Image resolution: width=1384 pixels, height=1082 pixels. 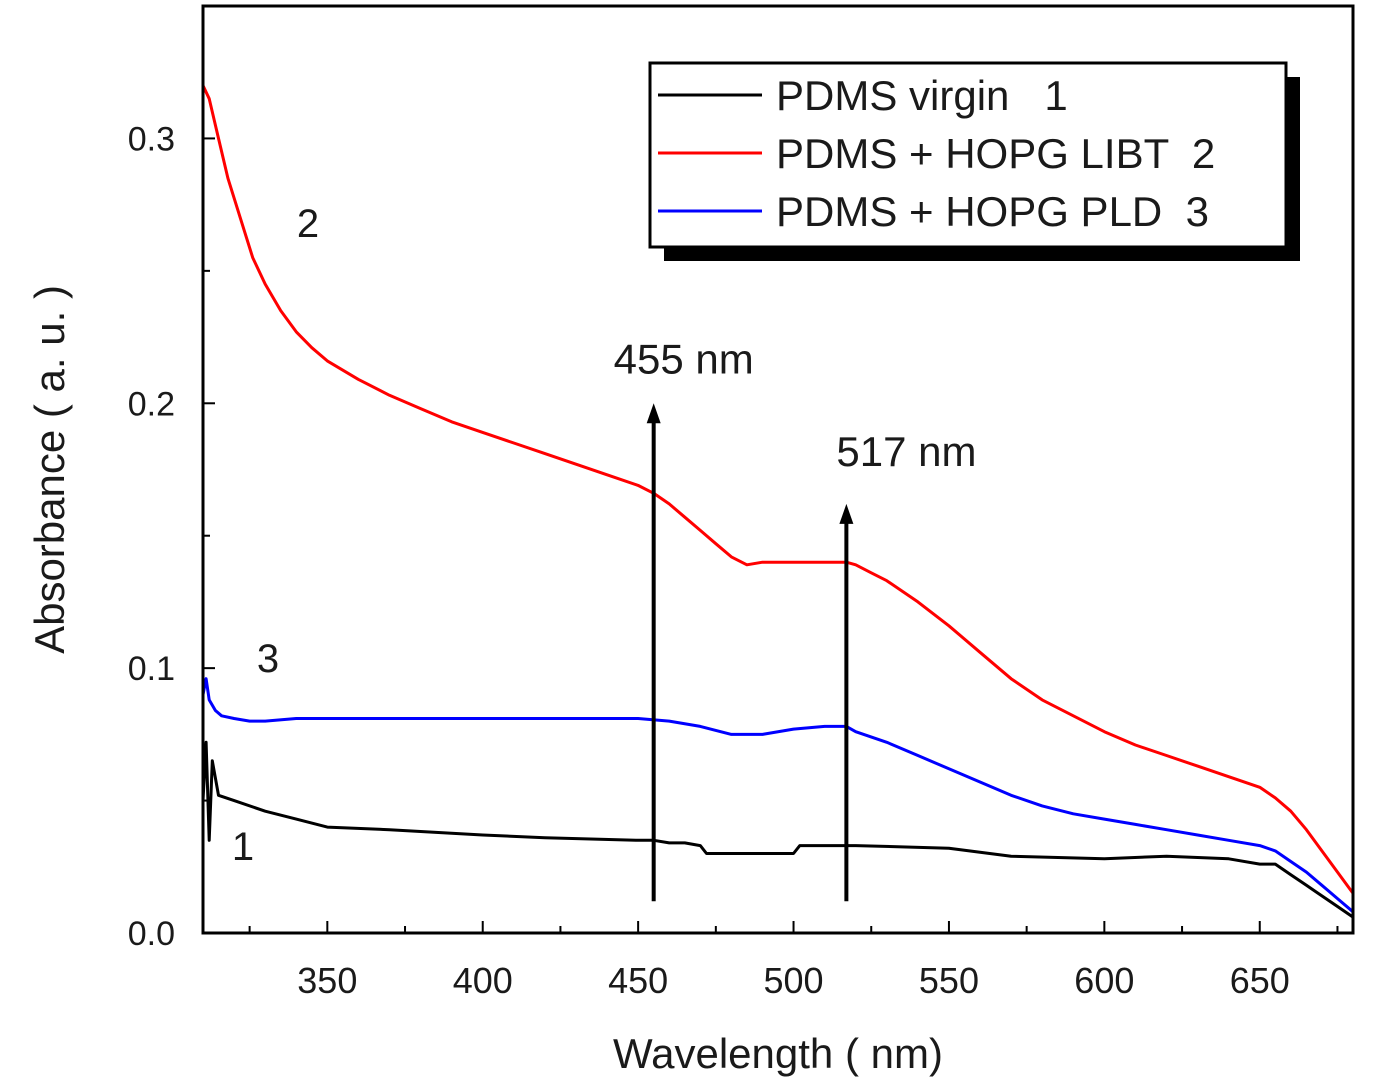 What do you see at coordinates (49, 469) in the screenshot?
I see `y-axis-title: Absorbance ( a. u. )` at bounding box center [49, 469].